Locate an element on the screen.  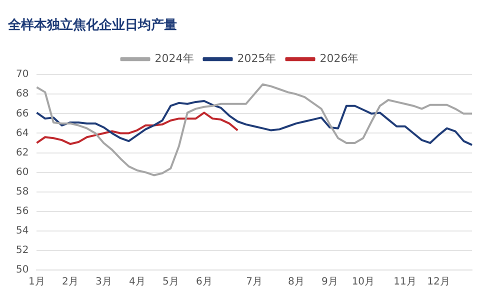
x-tick-label: 12月 is located at coordinates (438, 282).